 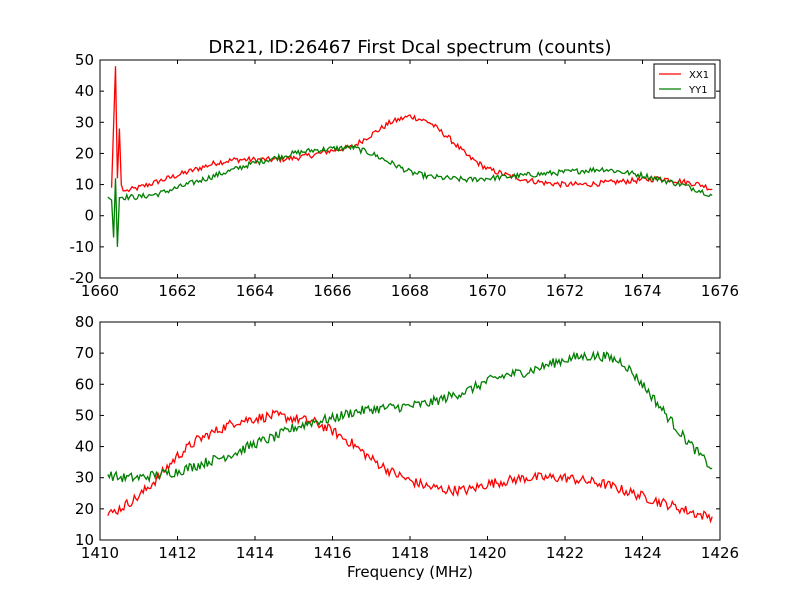 What do you see at coordinates (698, 90) in the screenshot?
I see `legend-label-yy1: YY1` at bounding box center [698, 90].